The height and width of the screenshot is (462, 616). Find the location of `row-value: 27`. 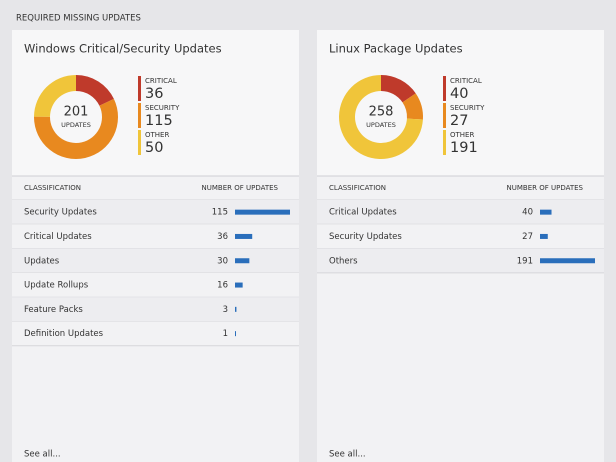

row-value: 27 is located at coordinates (527, 237).